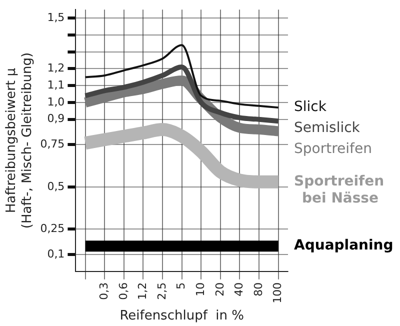 The height and width of the screenshot is (326, 400). I want to click on x-tick-label: 0,6, so click(123, 291).